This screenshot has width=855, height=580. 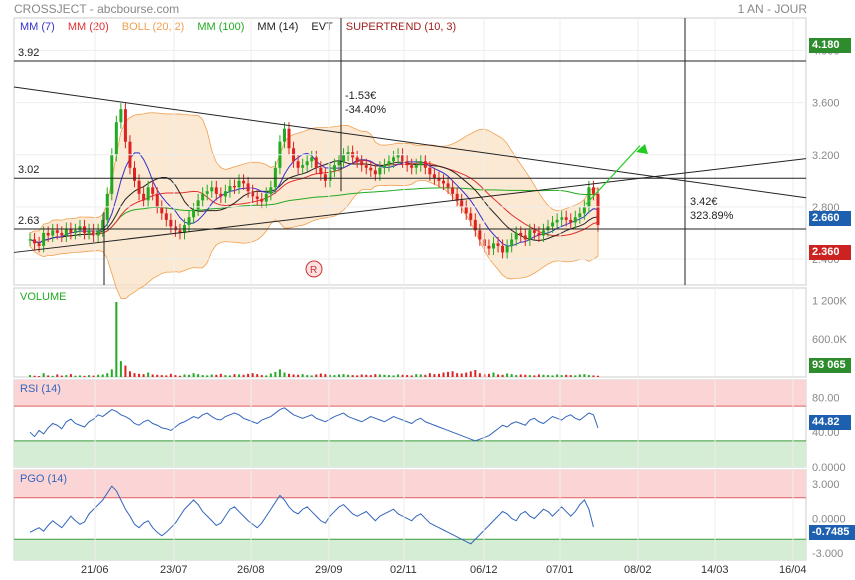 I want to click on legend-mm7: MM (7), so click(x=37, y=27).